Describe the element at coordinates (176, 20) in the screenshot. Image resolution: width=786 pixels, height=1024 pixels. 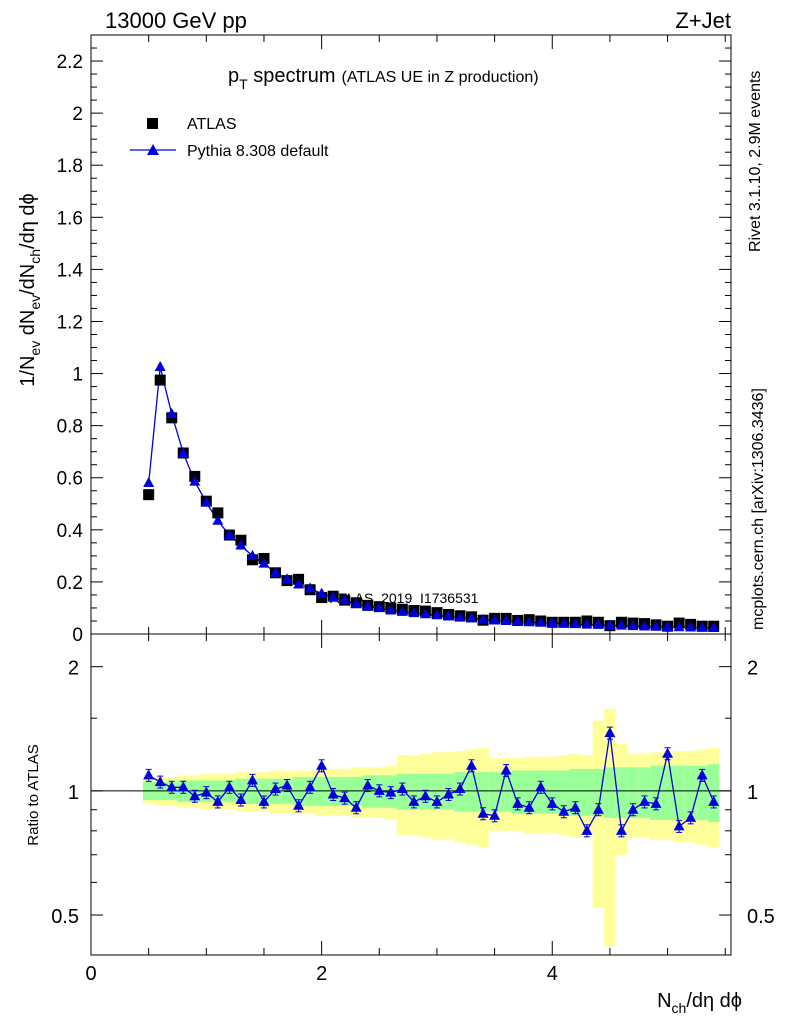
I see `header-left: 13000 GeV pp` at that location.